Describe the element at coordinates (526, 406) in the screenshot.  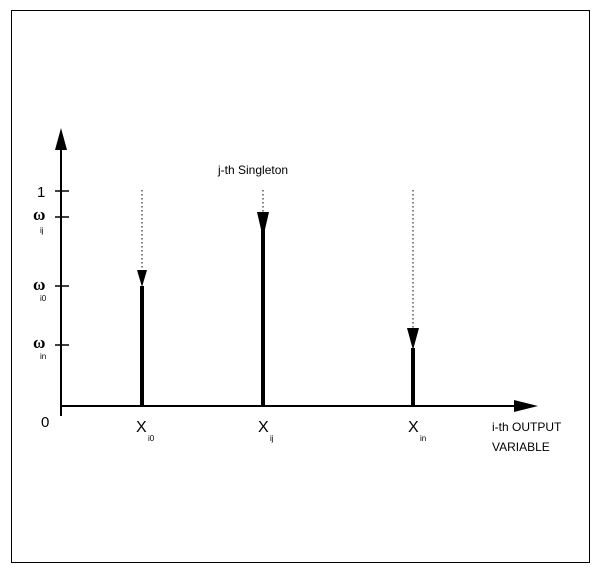
I see `x-axis-arrowhead` at that location.